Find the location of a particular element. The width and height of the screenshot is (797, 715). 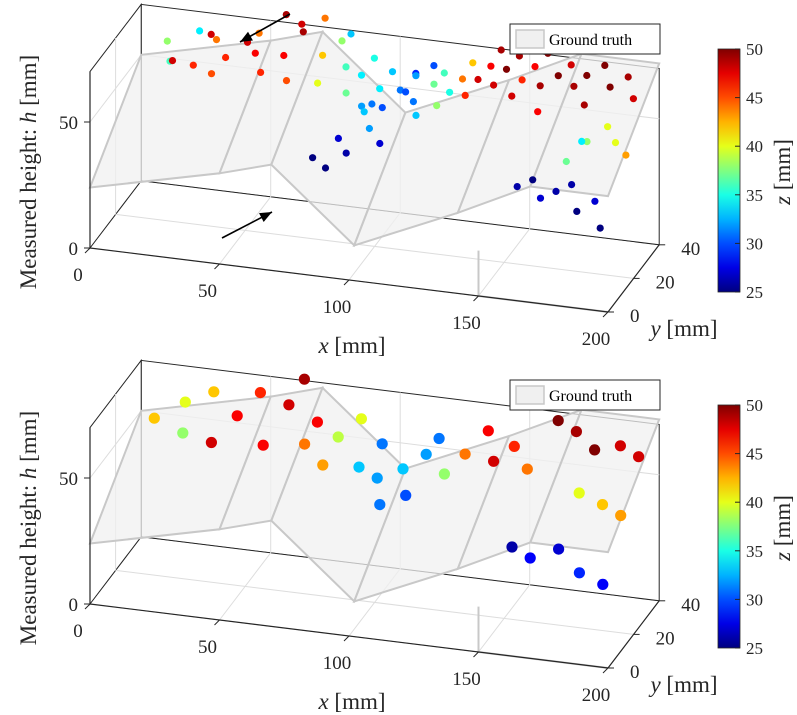

z-tick-labels: 0 50 is located at coordinates (74, 186).